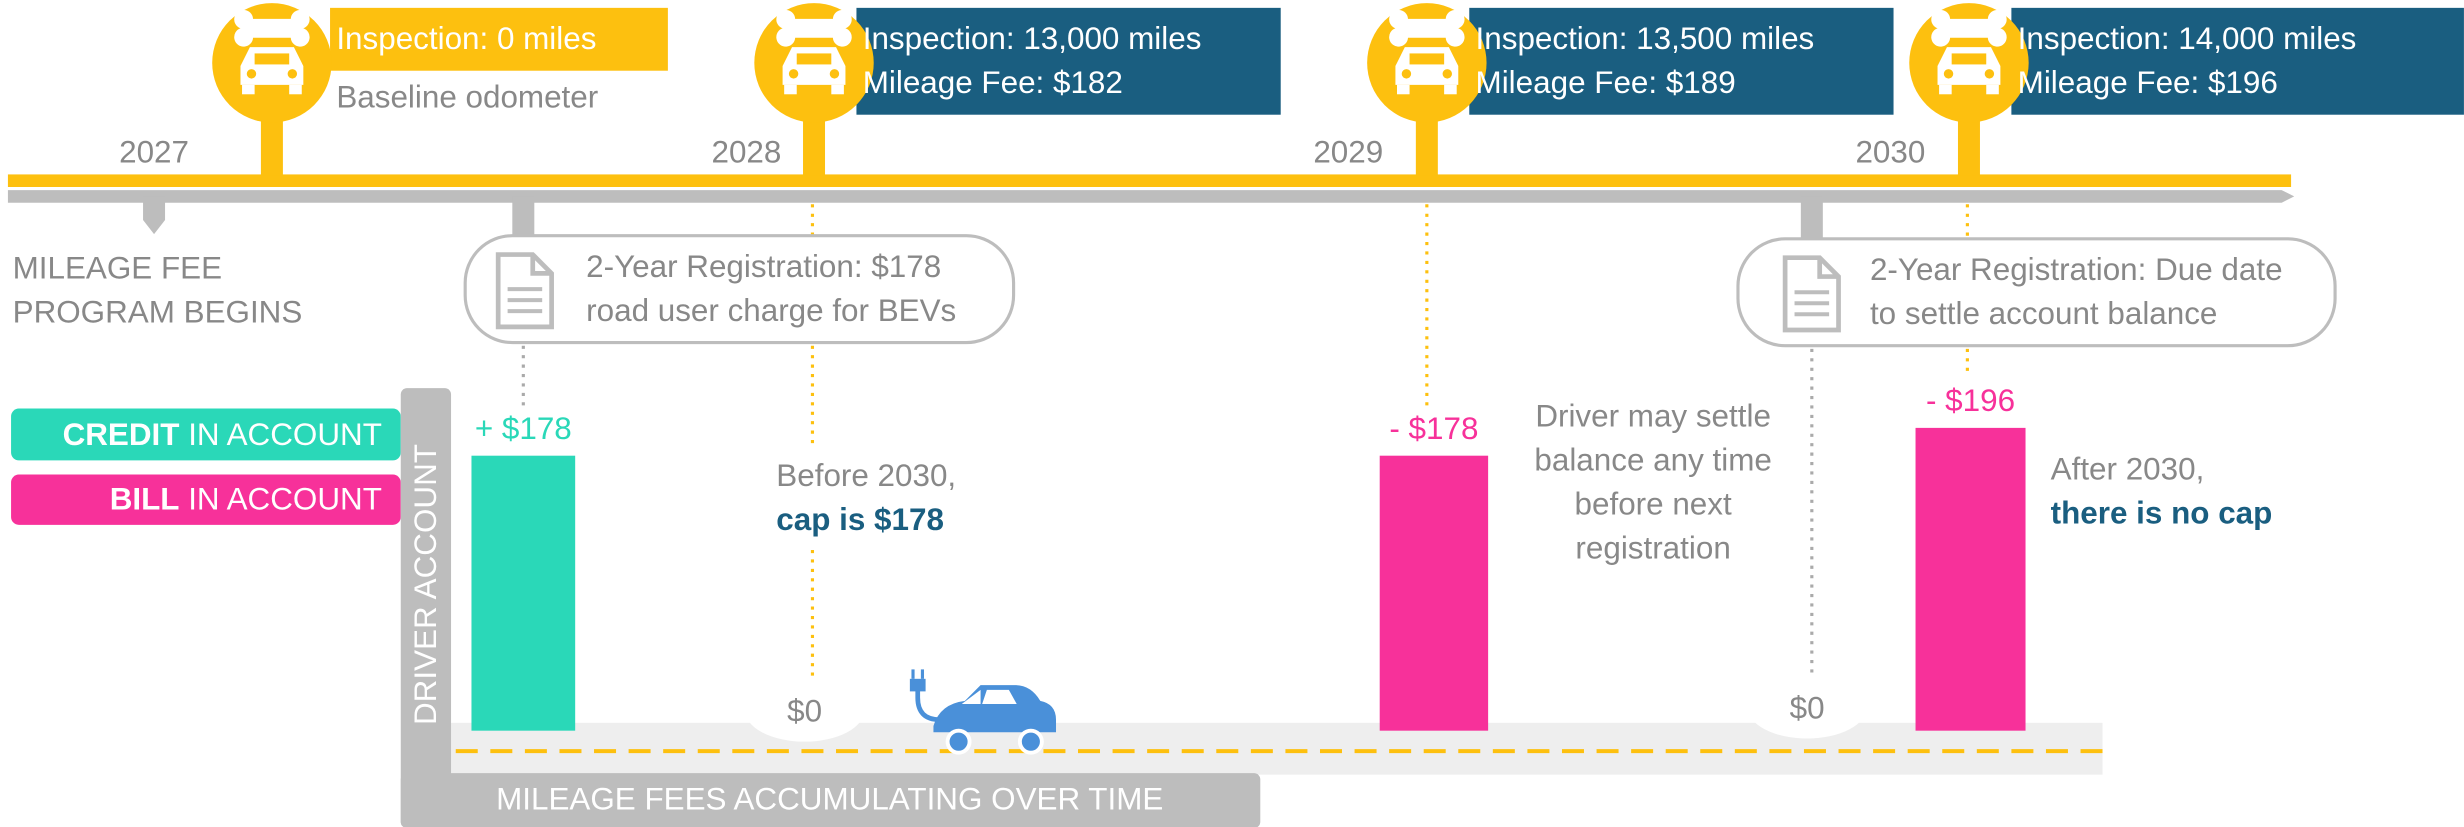 This screenshot has width=2464, height=827. Describe the element at coordinates (145, 499) in the screenshot. I see `legend-strong: BILL` at that location.